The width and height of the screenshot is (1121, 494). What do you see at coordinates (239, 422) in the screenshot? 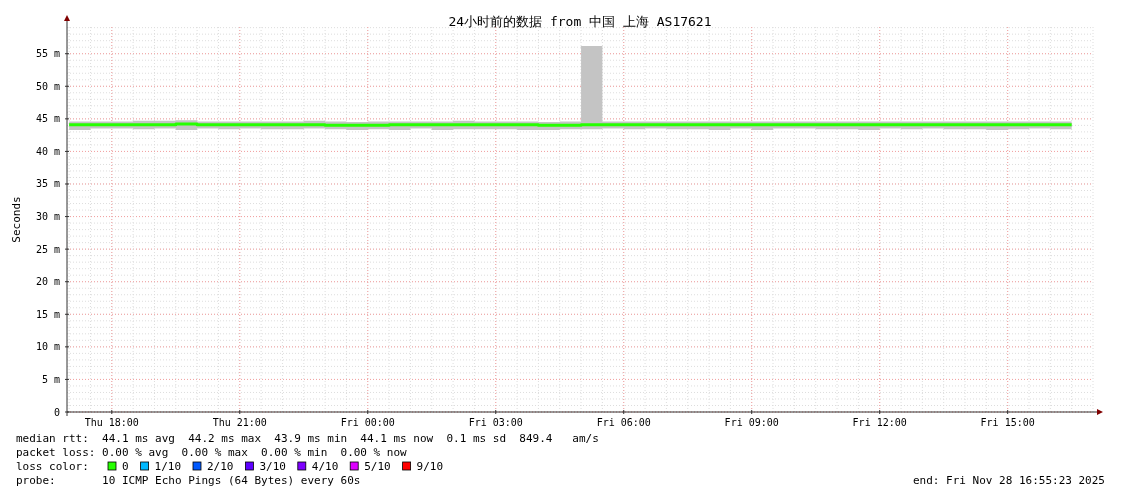
I see `x-tick-label: Thu 21:00` at bounding box center [239, 422].